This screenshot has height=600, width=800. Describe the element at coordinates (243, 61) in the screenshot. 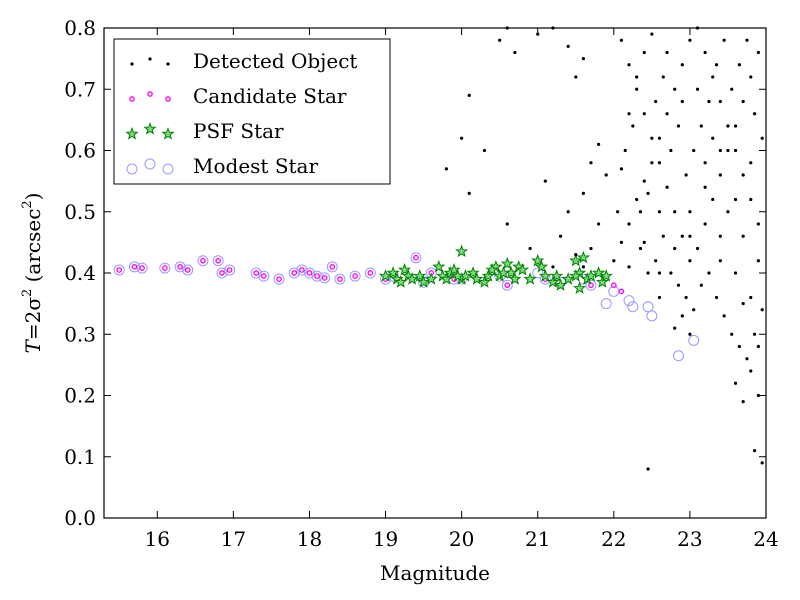

I see `legend-entry-0: Detected Object` at that location.